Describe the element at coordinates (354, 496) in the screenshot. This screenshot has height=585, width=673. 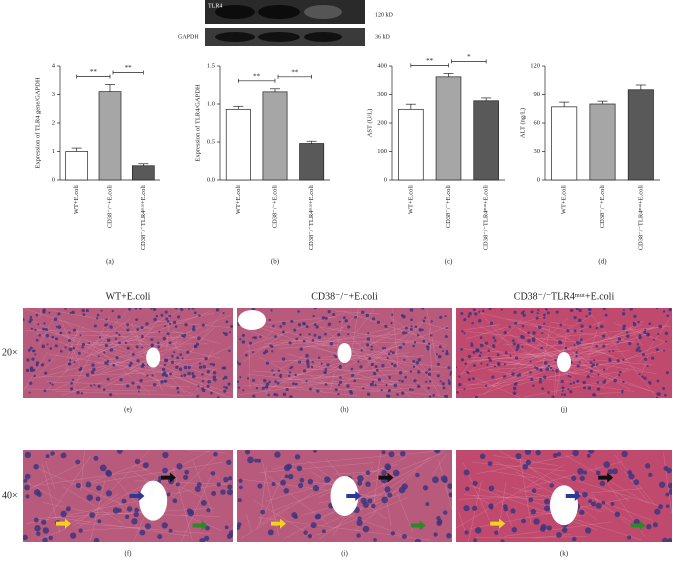
I see `arrow` at that location.